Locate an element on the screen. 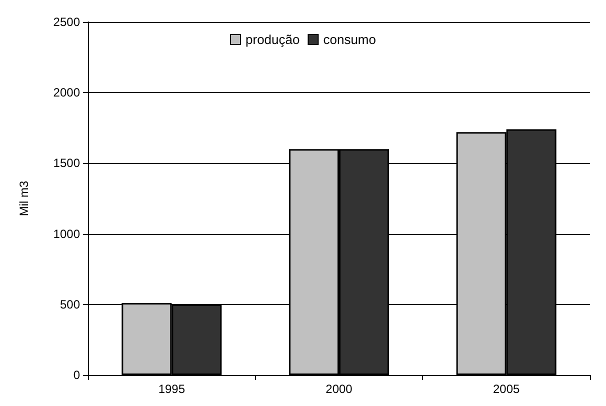  x-tick-label: 2005 is located at coordinates (506, 389).